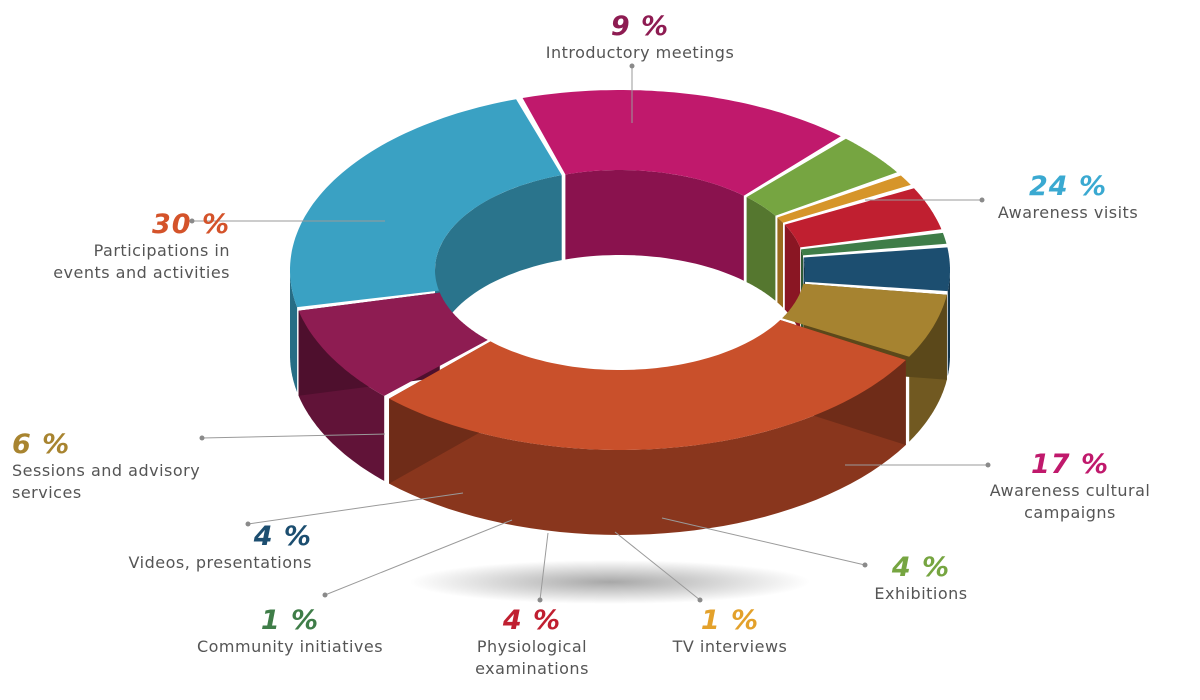  What do you see at coordinates (220, 563) in the screenshot?
I see `category-label: Videos, presentations` at bounding box center [220, 563].